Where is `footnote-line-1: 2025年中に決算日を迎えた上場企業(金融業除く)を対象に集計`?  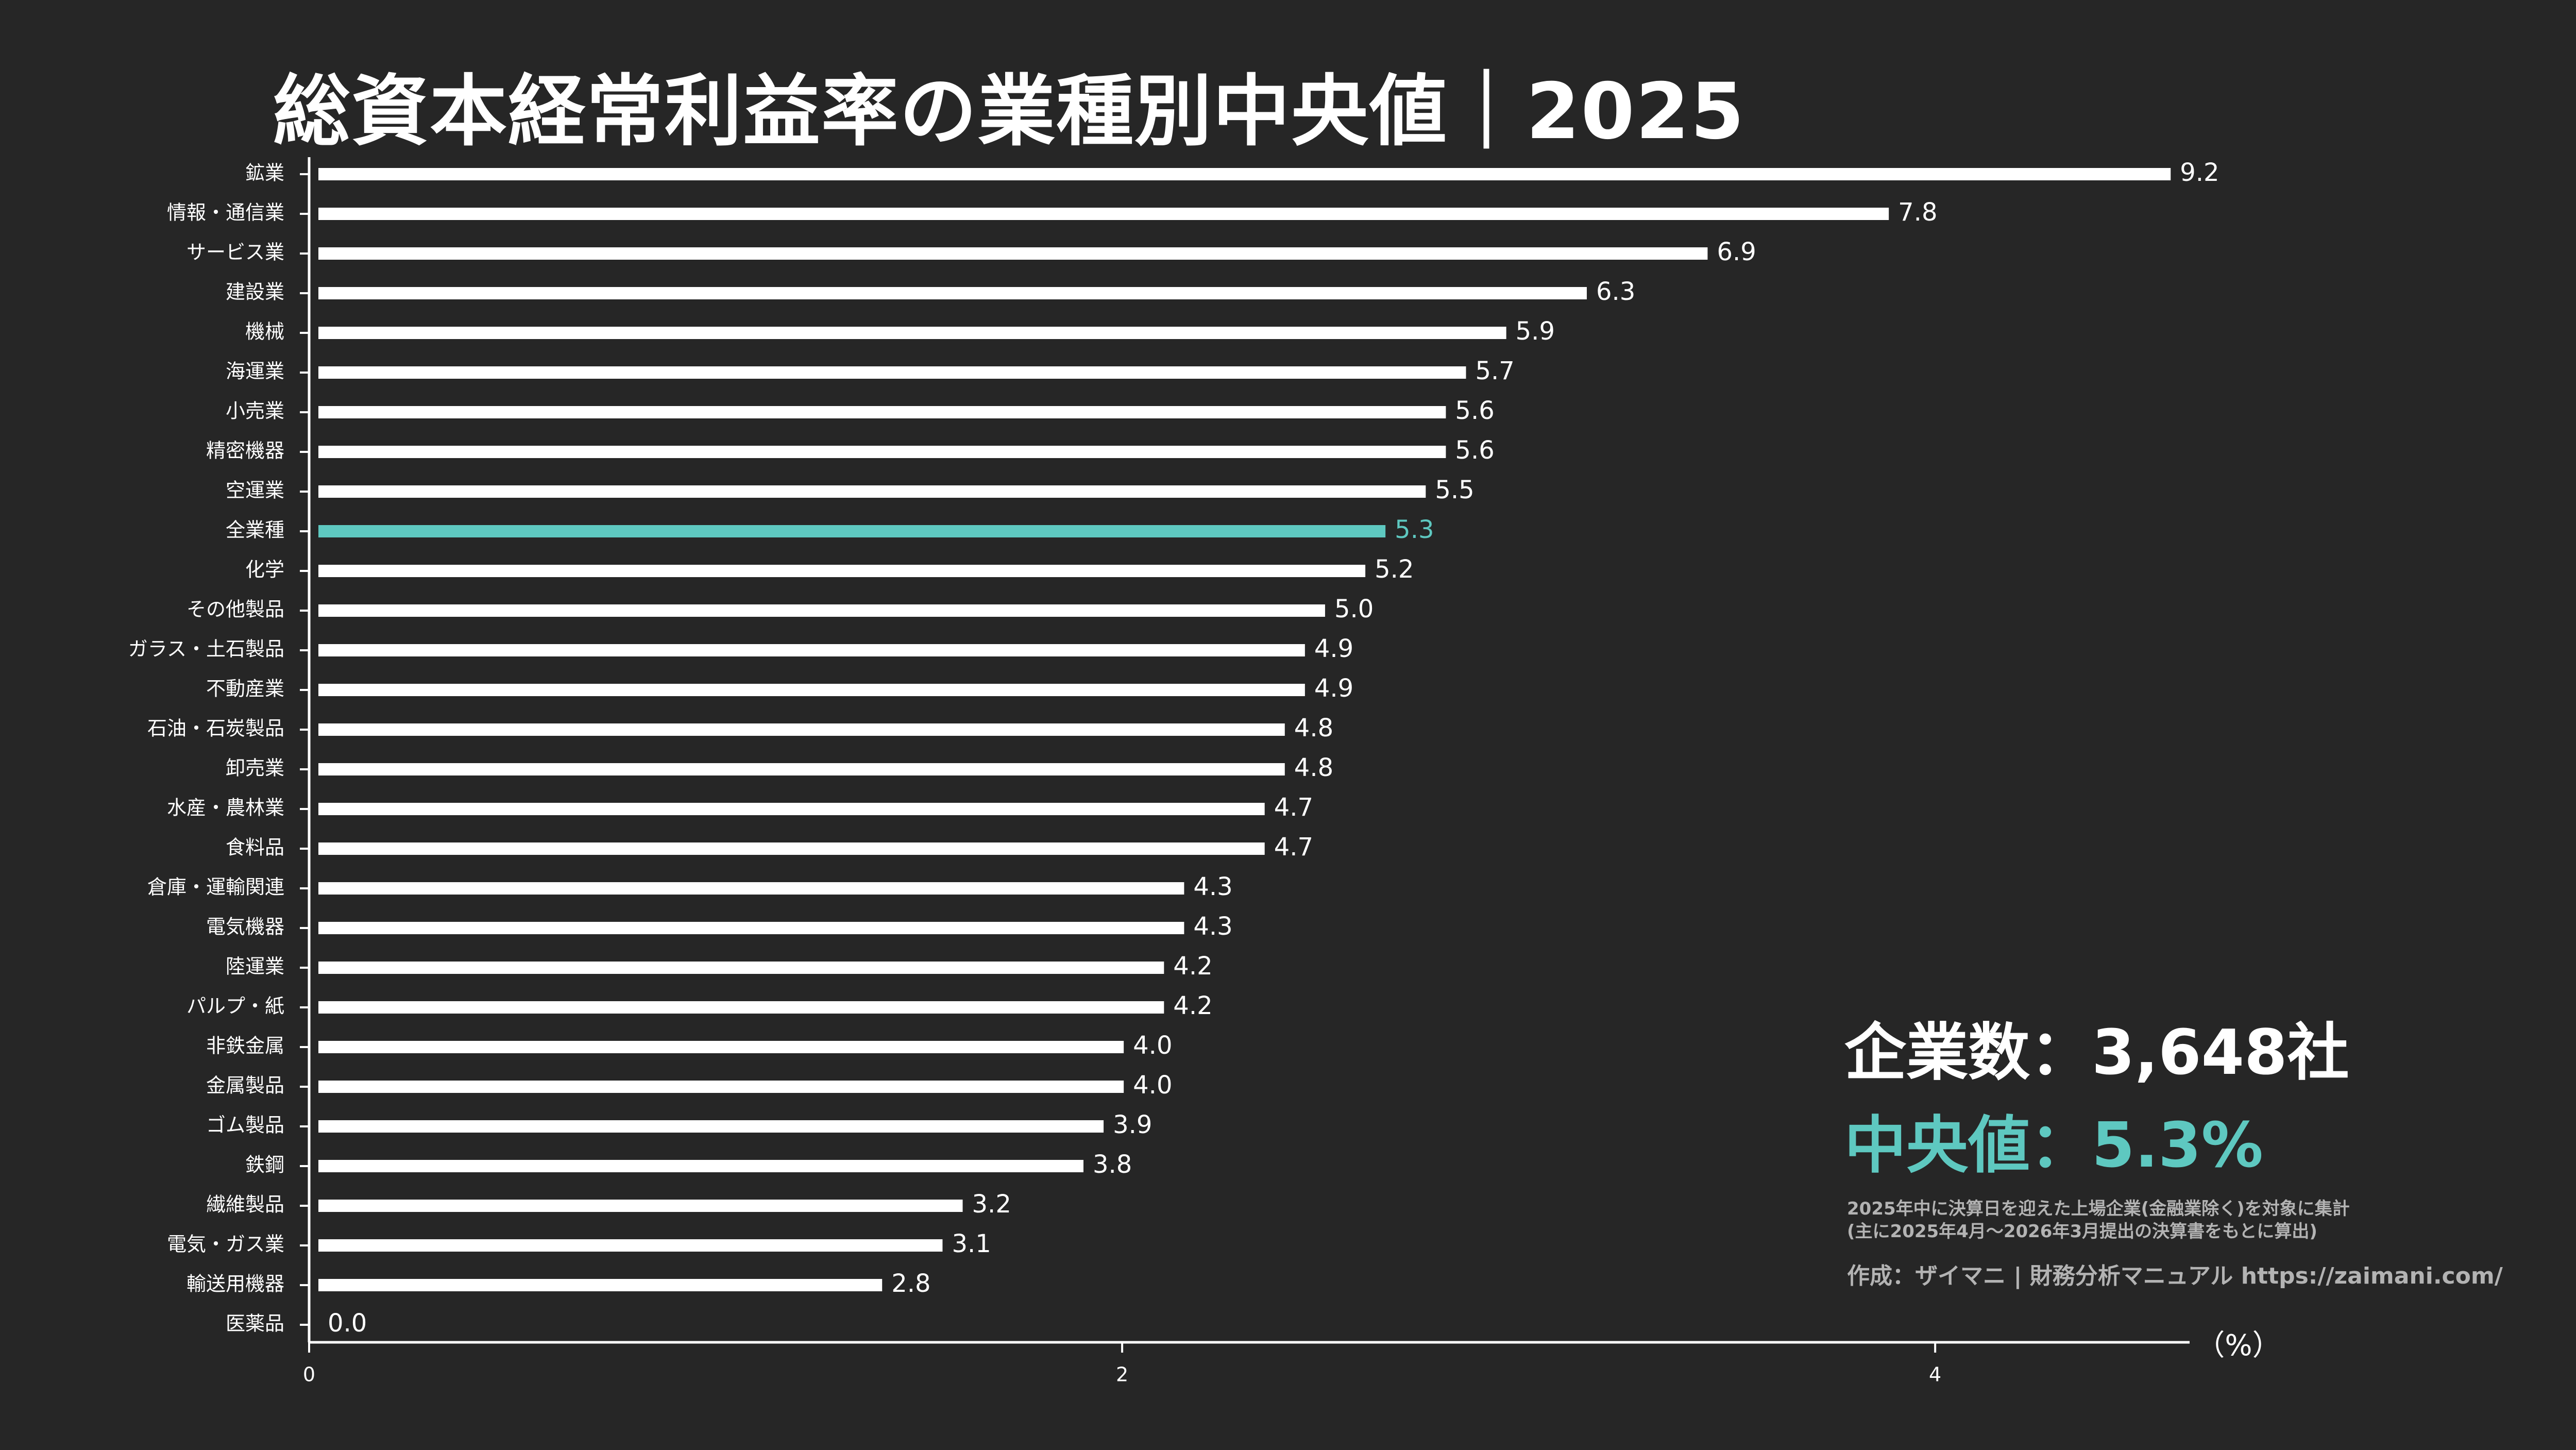 footnote-line-1: 2025年中に決算日を迎えた上場企業(金融業除く)を対象に集計 is located at coordinates (2098, 1209).